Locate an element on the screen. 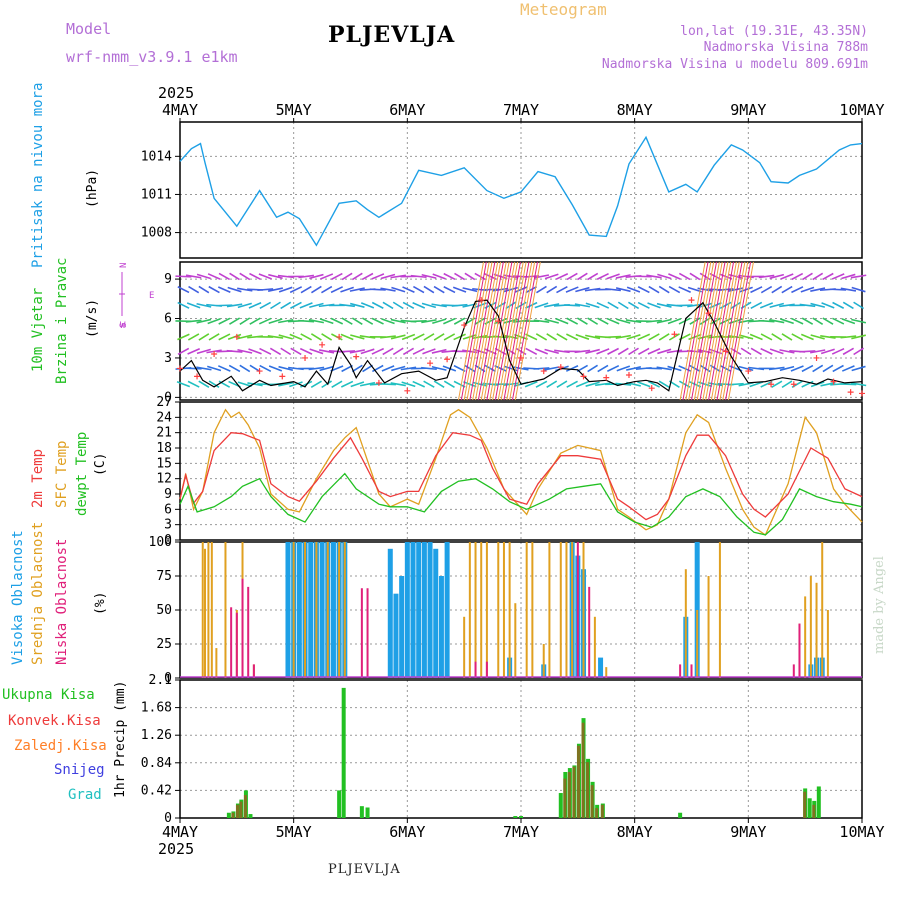 The width and height of the screenshot is (900, 900). temp2m-line is located at coordinates (521, 476).